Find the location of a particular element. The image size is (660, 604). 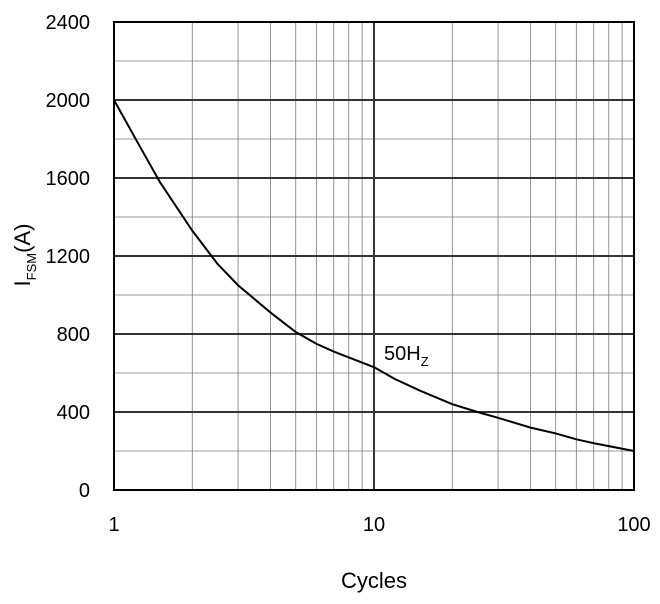

x-tick-labels: 1 10 100 is located at coordinates (379, 525).